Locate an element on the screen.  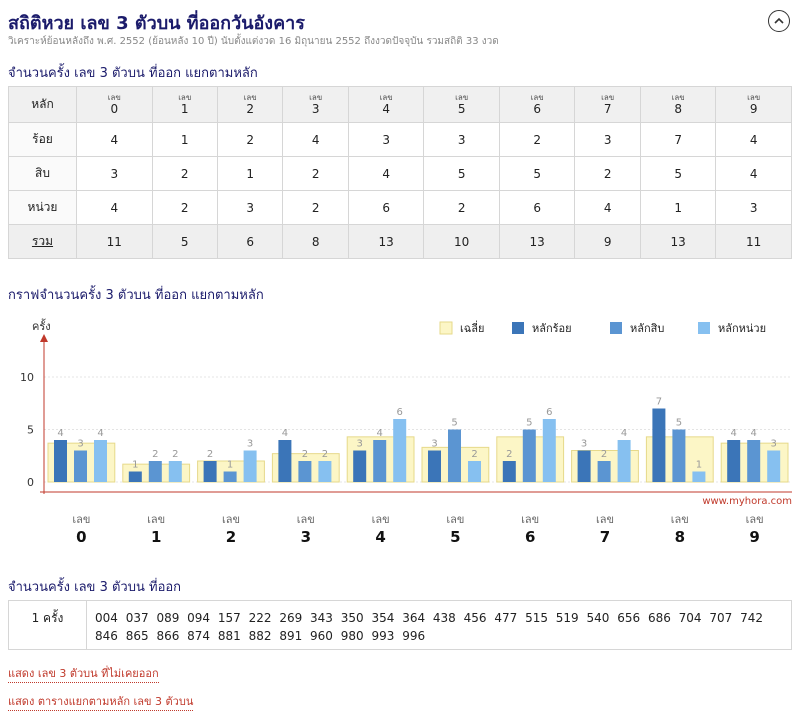
x-category-label: เลข 7 is located at coordinates (605, 528).